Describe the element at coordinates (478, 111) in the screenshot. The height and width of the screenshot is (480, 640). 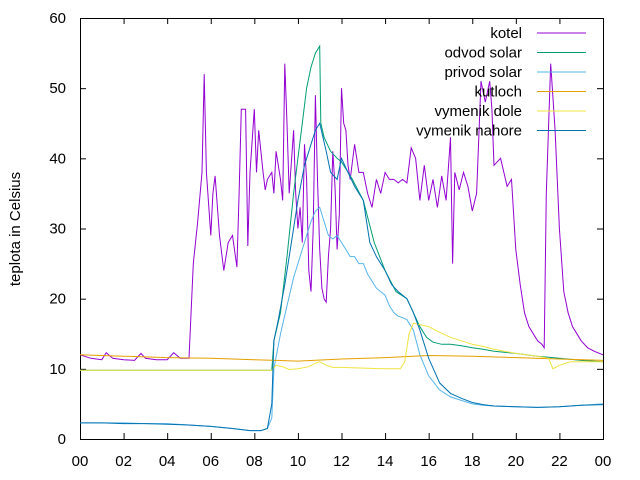
I see `legend-label: vymenik dole` at that location.